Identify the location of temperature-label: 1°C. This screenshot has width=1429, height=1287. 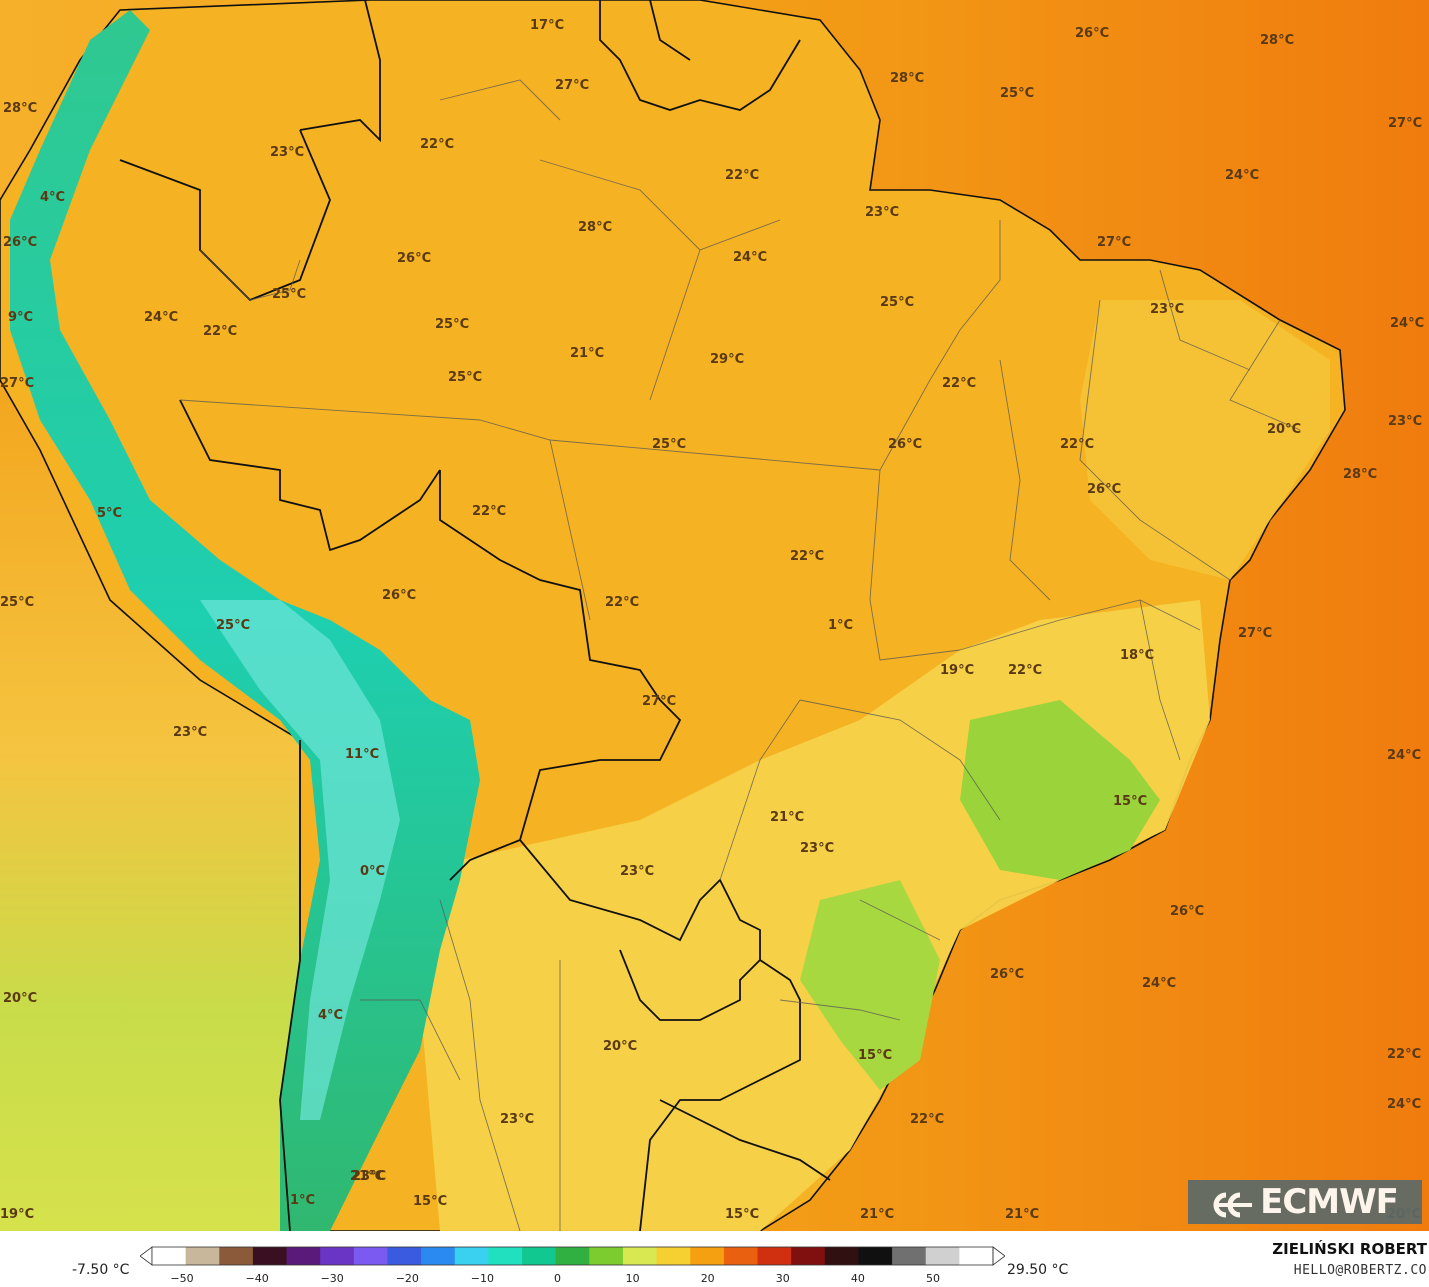
(840, 625).